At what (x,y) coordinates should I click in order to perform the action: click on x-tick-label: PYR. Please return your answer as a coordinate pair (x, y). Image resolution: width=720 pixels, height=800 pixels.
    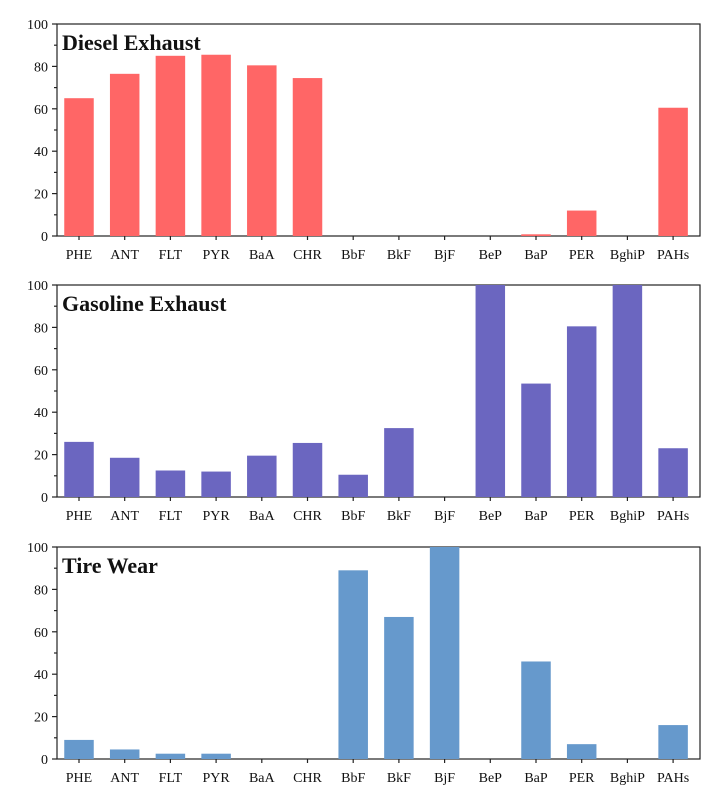
    Looking at the image, I should click on (216, 778).